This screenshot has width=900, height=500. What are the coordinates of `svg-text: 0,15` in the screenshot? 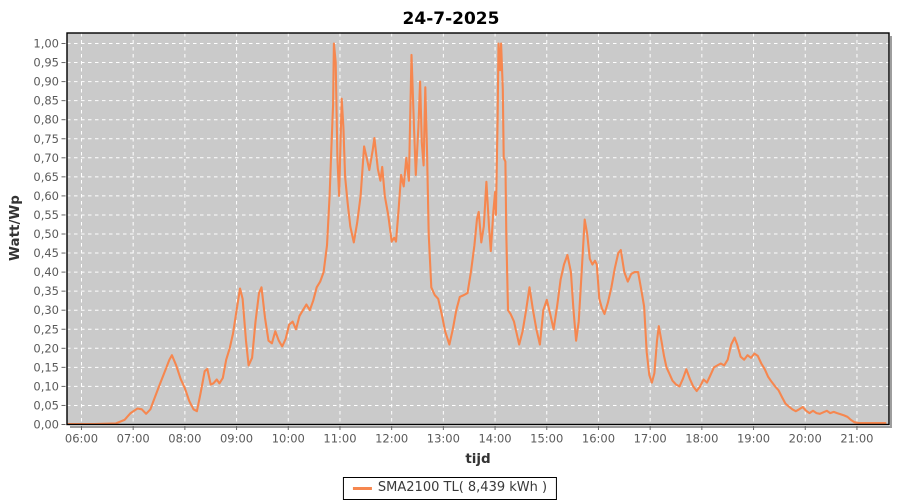 It's located at (46, 367).